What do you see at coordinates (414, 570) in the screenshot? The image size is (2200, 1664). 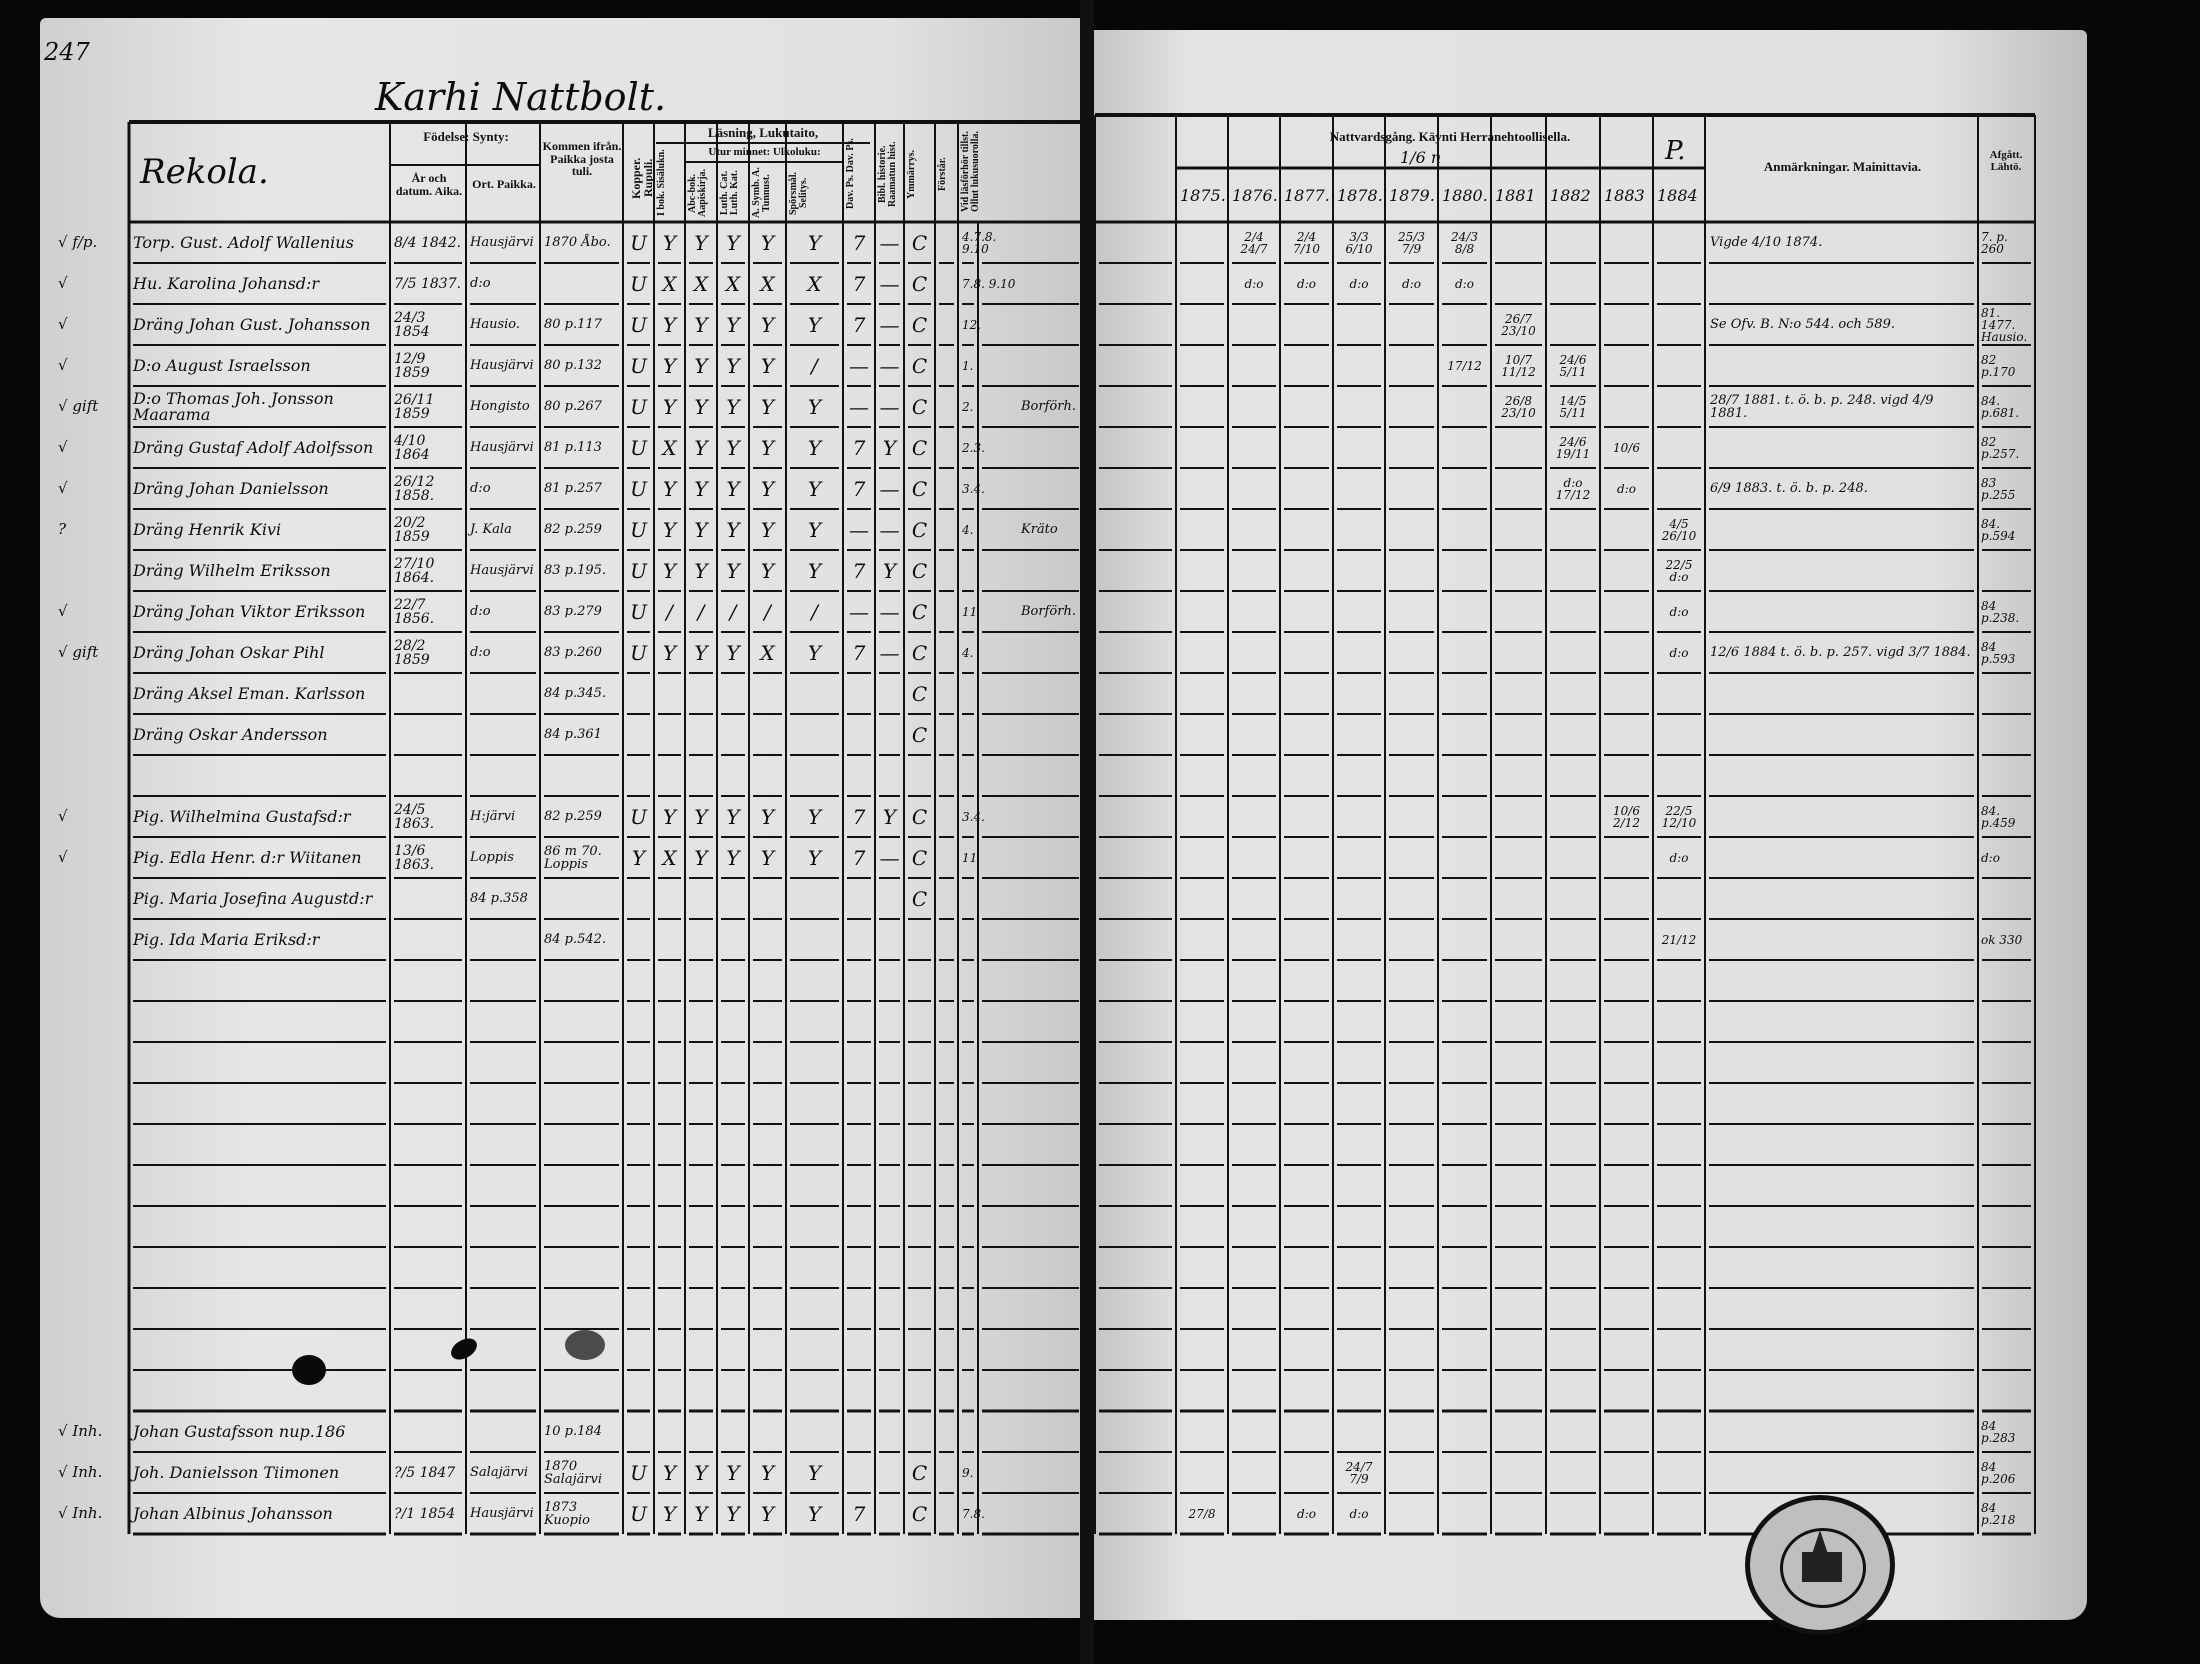 I see `birth-date: 27/10 1864.` at bounding box center [414, 570].